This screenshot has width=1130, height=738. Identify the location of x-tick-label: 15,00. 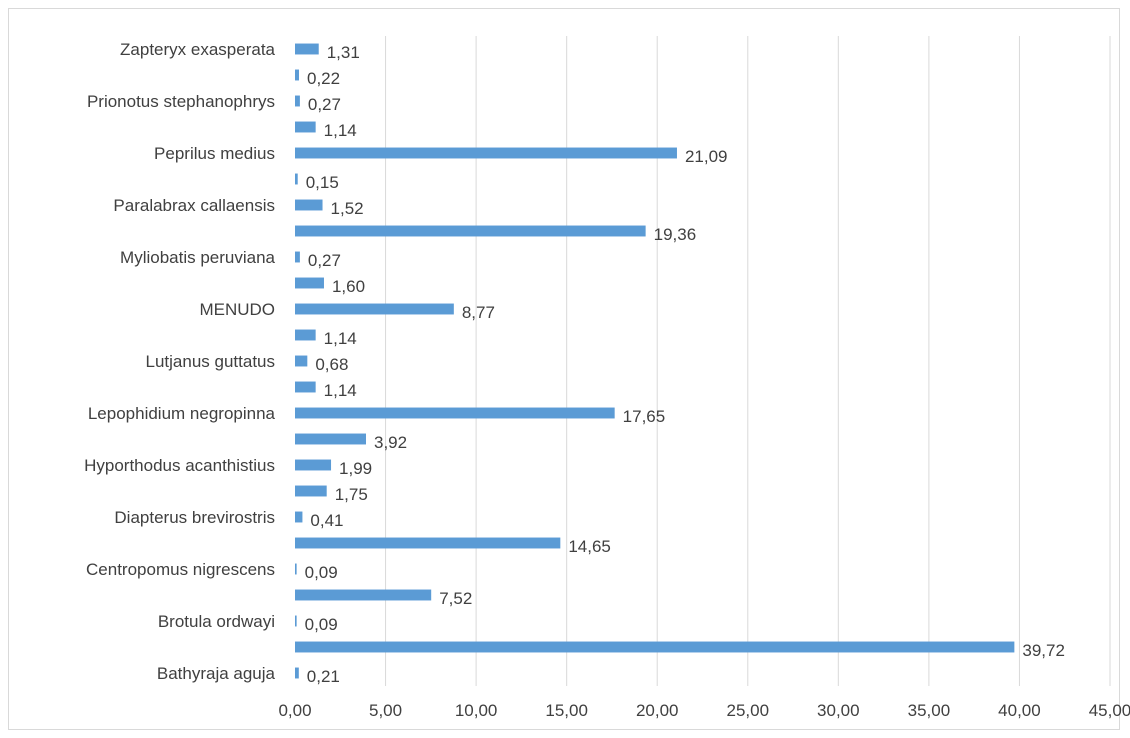
(566, 710).